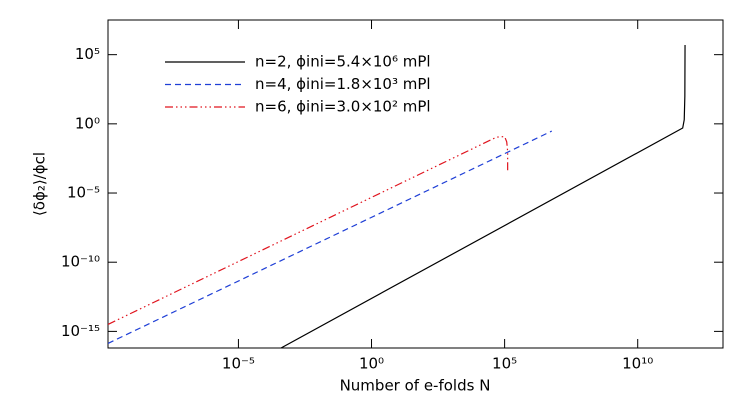 Image resolution: width=747 pixels, height=415 pixels. What do you see at coordinates (87, 123) in the screenshot?
I see `y-tick-label: 10⁰` at bounding box center [87, 123].